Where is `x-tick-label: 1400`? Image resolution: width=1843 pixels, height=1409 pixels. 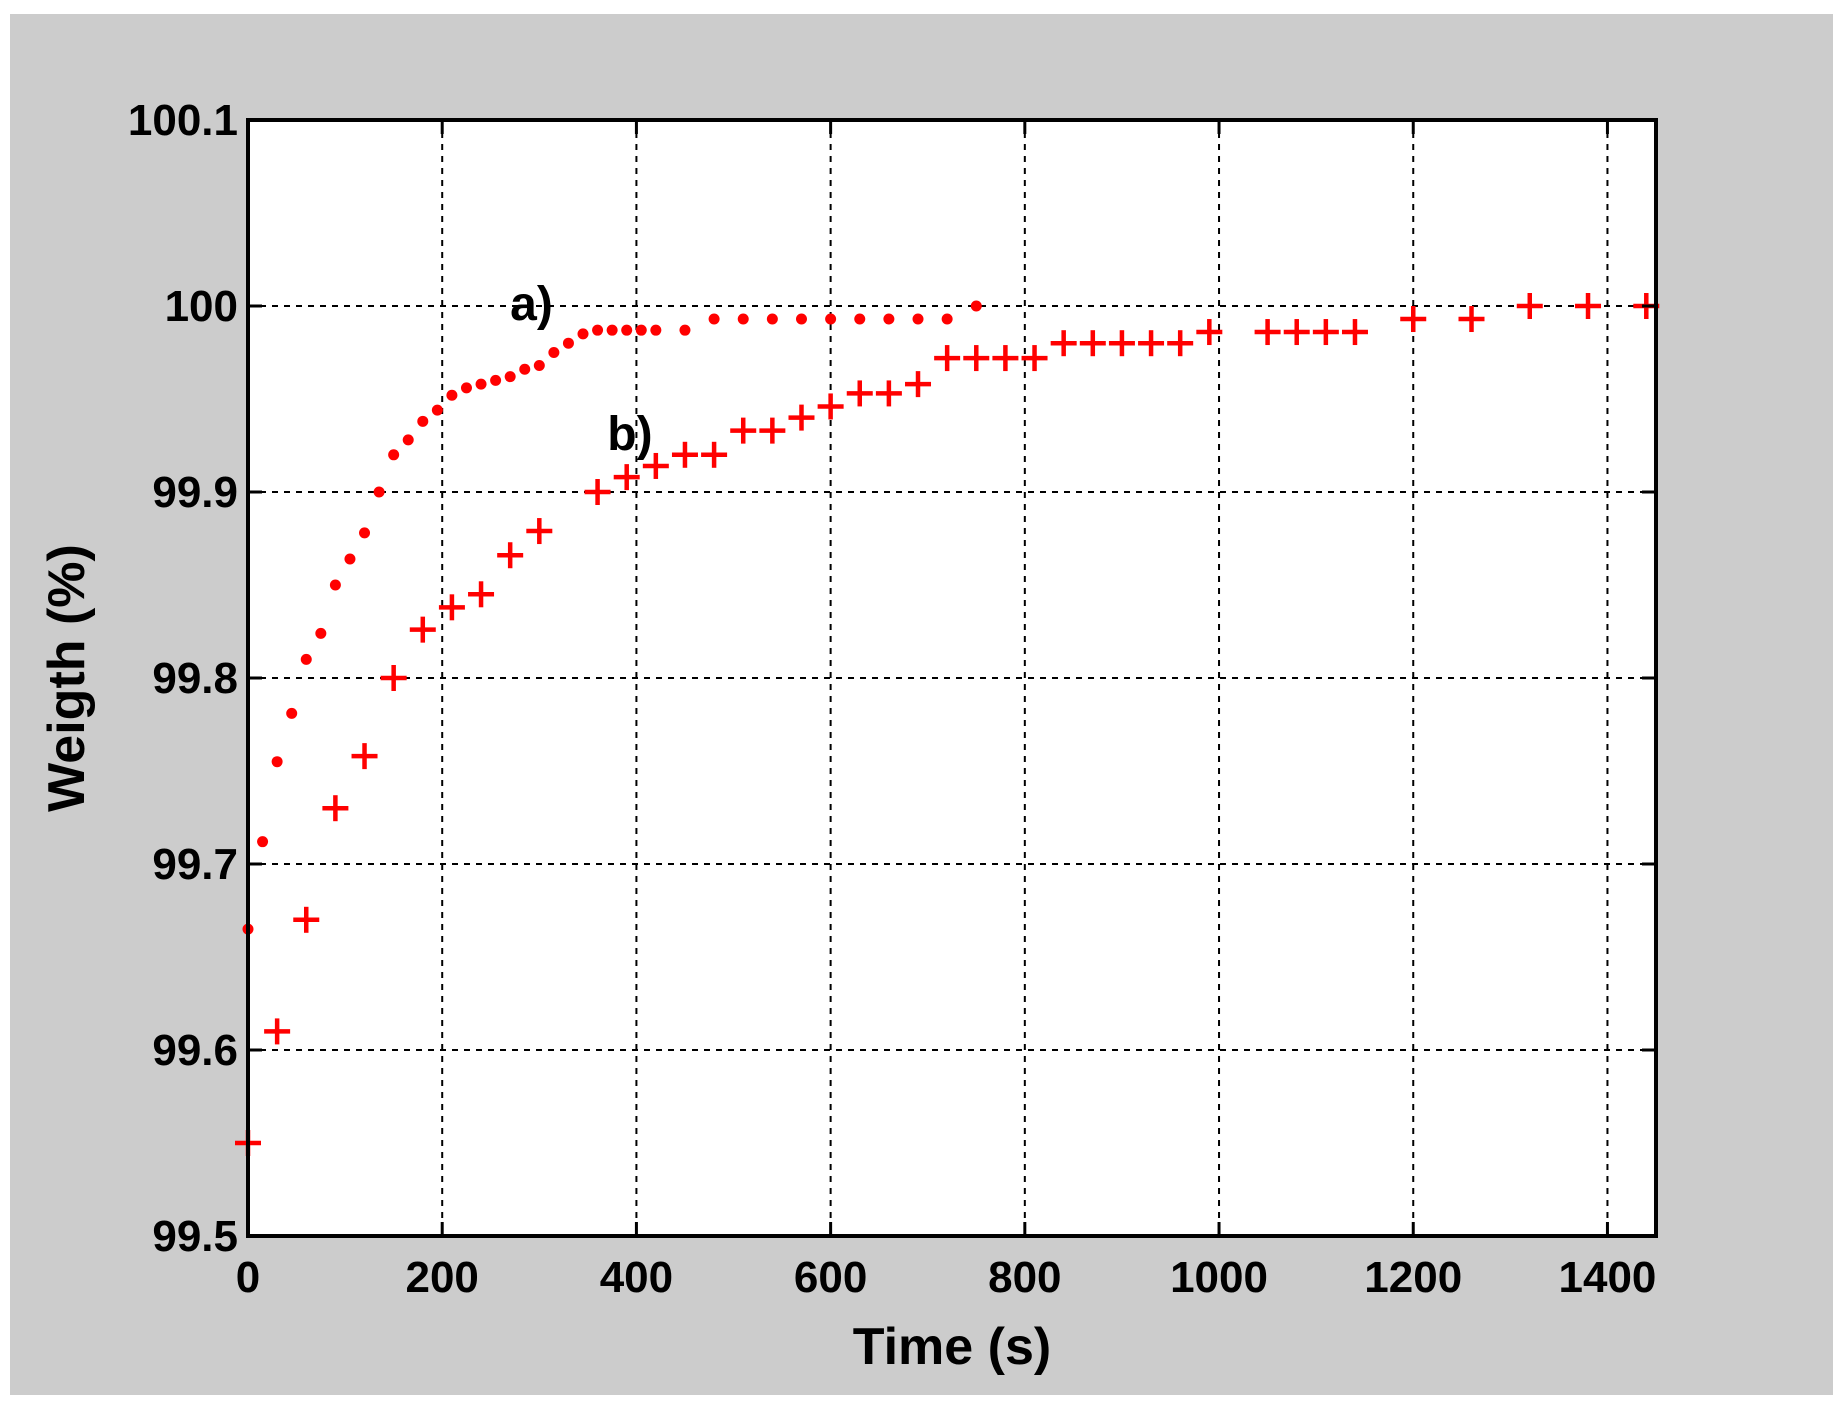
x-tick-label: 1400 is located at coordinates (1608, 1277).